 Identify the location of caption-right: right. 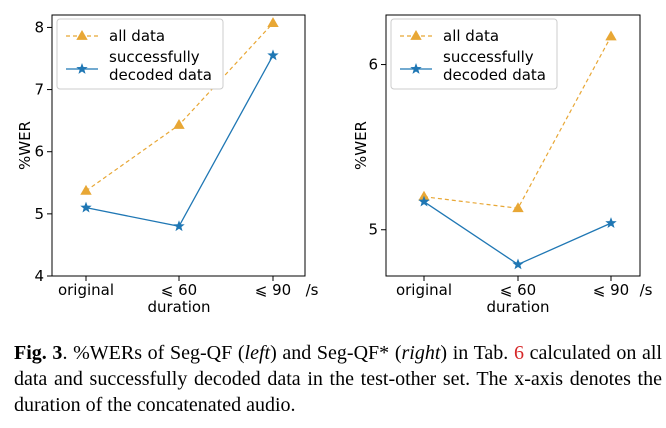
(421, 353).